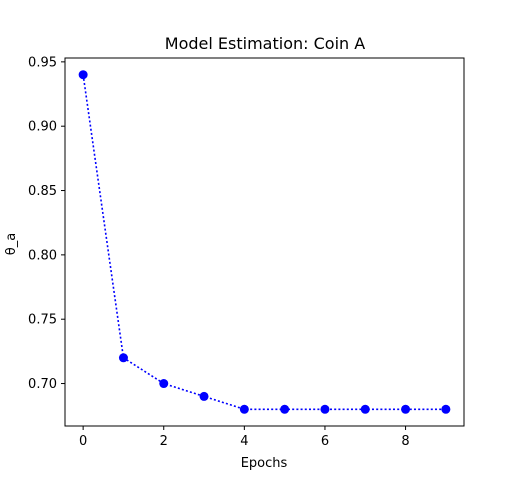 The height and width of the screenshot is (480, 516). Describe the element at coordinates (11, 244) in the screenshot. I see `y-axis-label: θ_a` at that location.